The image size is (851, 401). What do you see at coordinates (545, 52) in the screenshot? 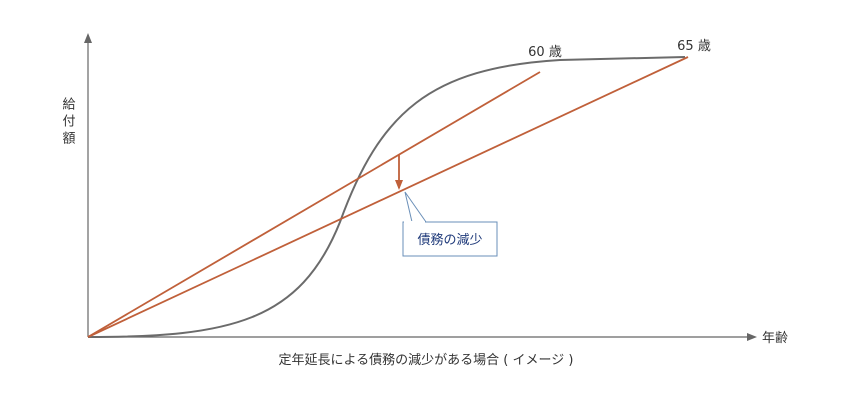
I see `label-60: 60 歳` at bounding box center [545, 52].